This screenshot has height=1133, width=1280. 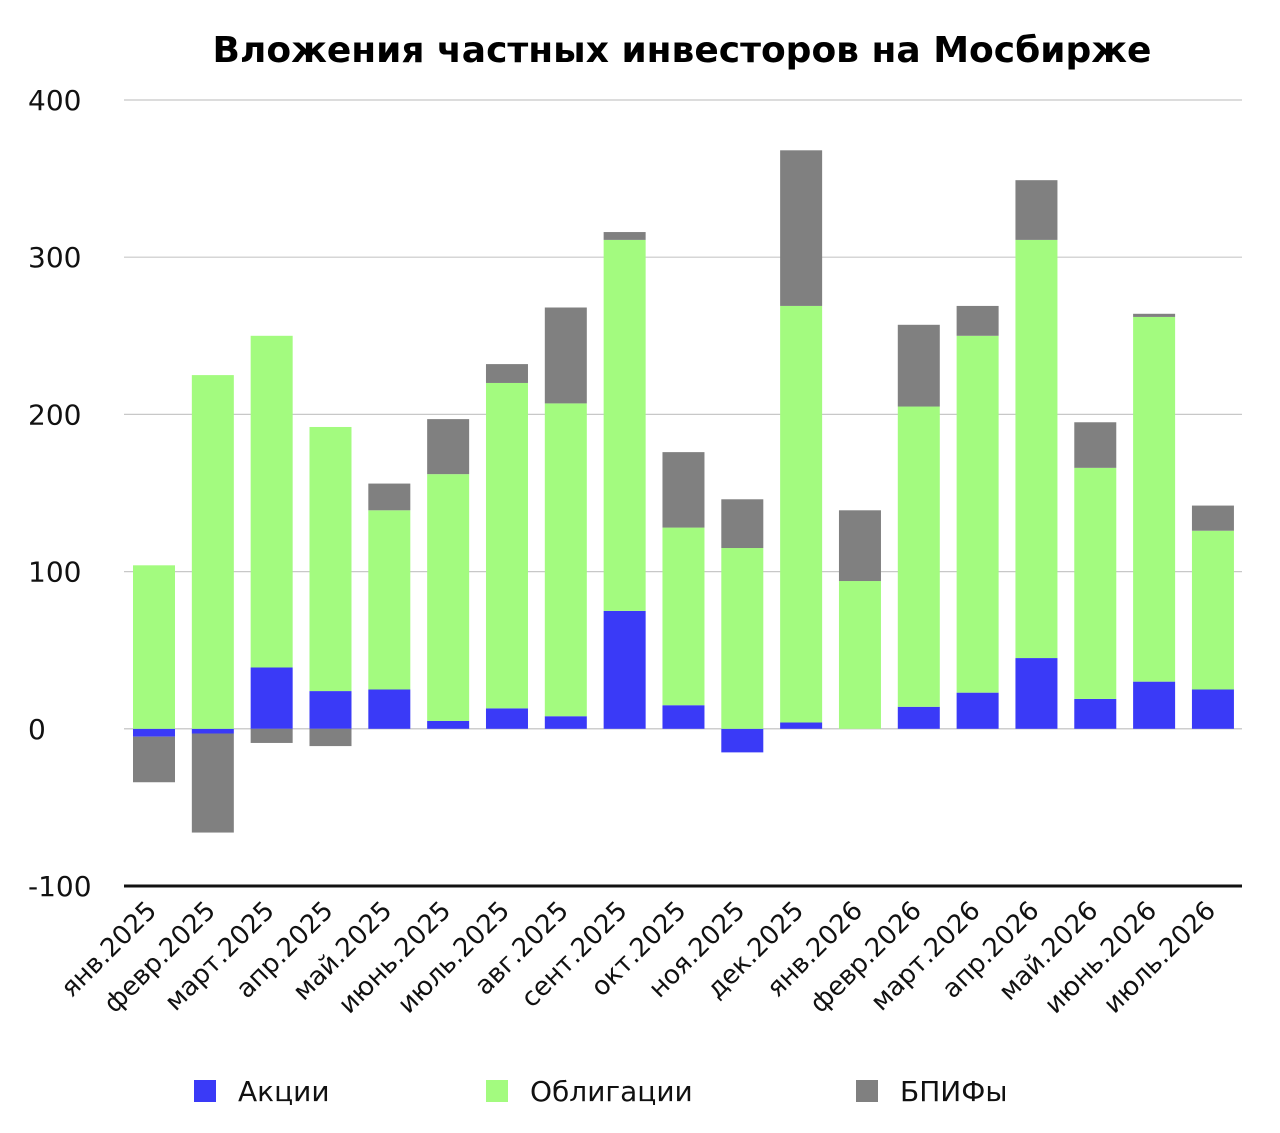 I want to click on y-tick-label: 0, so click(x=37, y=729).